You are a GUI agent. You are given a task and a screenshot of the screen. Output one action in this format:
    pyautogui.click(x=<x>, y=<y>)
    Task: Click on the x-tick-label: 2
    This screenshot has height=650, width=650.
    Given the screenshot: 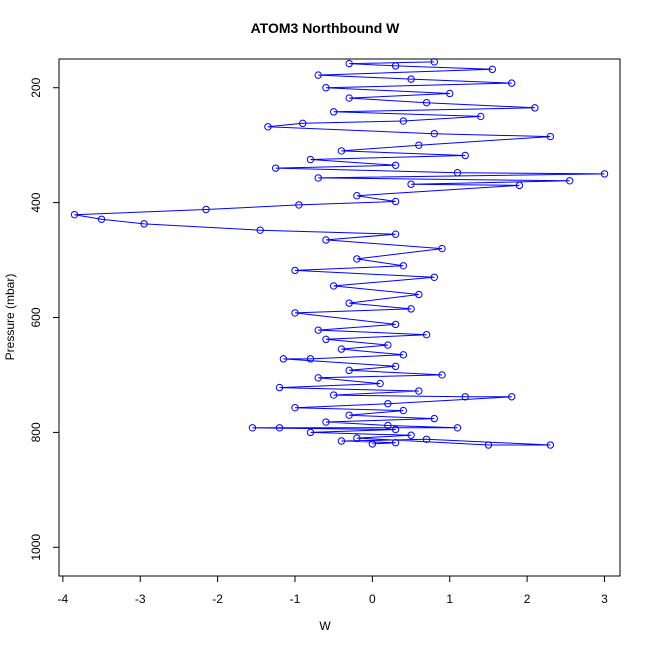 What is the action you would take?
    pyautogui.click(x=527, y=599)
    